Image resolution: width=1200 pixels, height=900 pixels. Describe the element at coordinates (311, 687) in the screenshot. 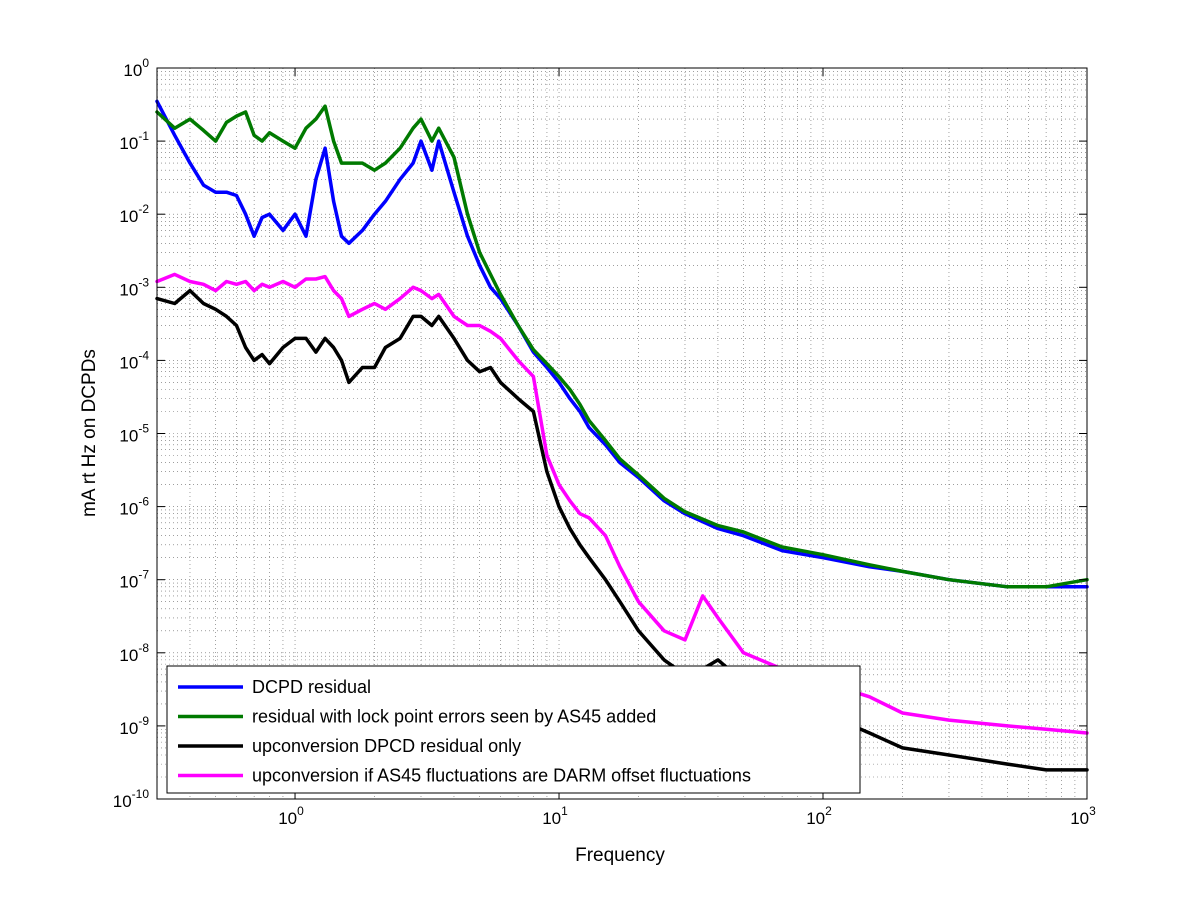

I see `legend-label: DCPD residual` at that location.